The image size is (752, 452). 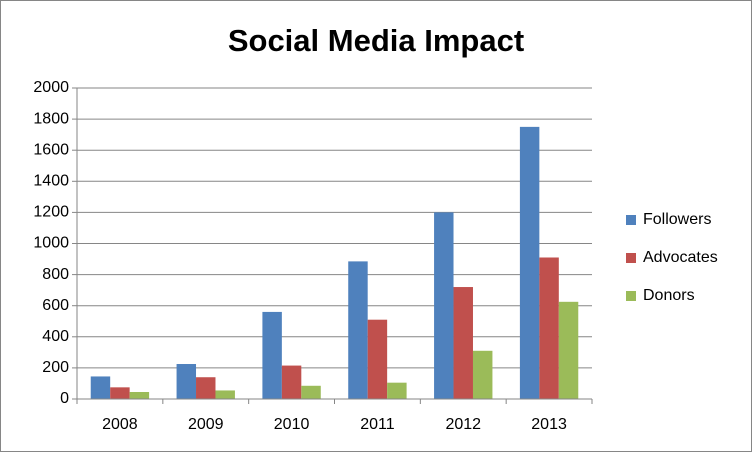 I want to click on y-tick-label: 200, so click(x=55, y=367).